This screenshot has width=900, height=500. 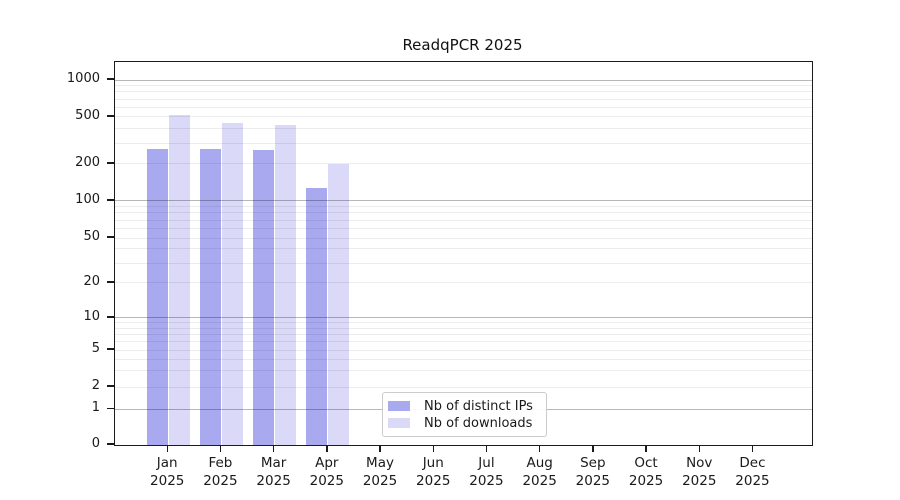 What do you see at coordinates (433, 463) in the screenshot?
I see `month-label: Jun` at bounding box center [433, 463].